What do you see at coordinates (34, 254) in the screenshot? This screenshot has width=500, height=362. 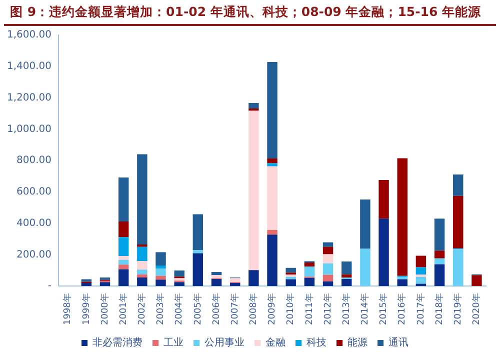 I see `y-tick-label: 200.00` at bounding box center [34, 254].